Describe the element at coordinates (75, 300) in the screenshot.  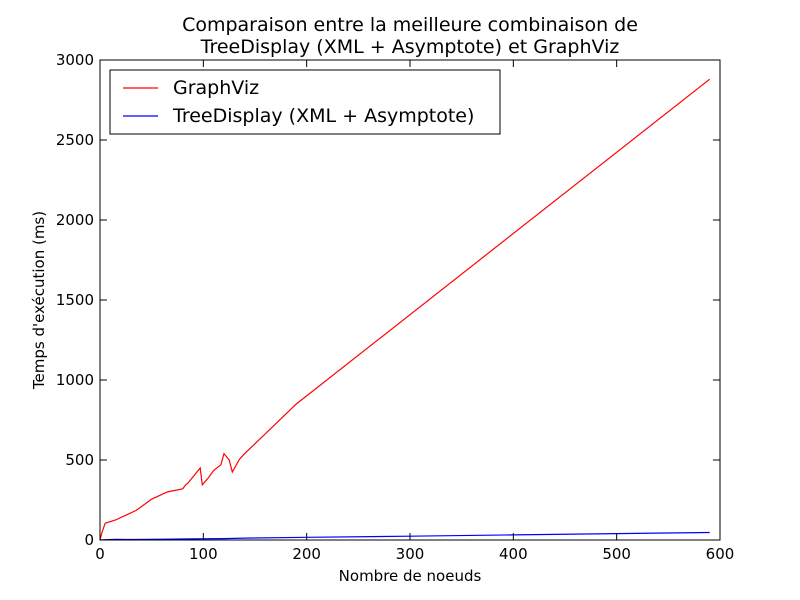
I see `y-tick-label: 1500` at that location.